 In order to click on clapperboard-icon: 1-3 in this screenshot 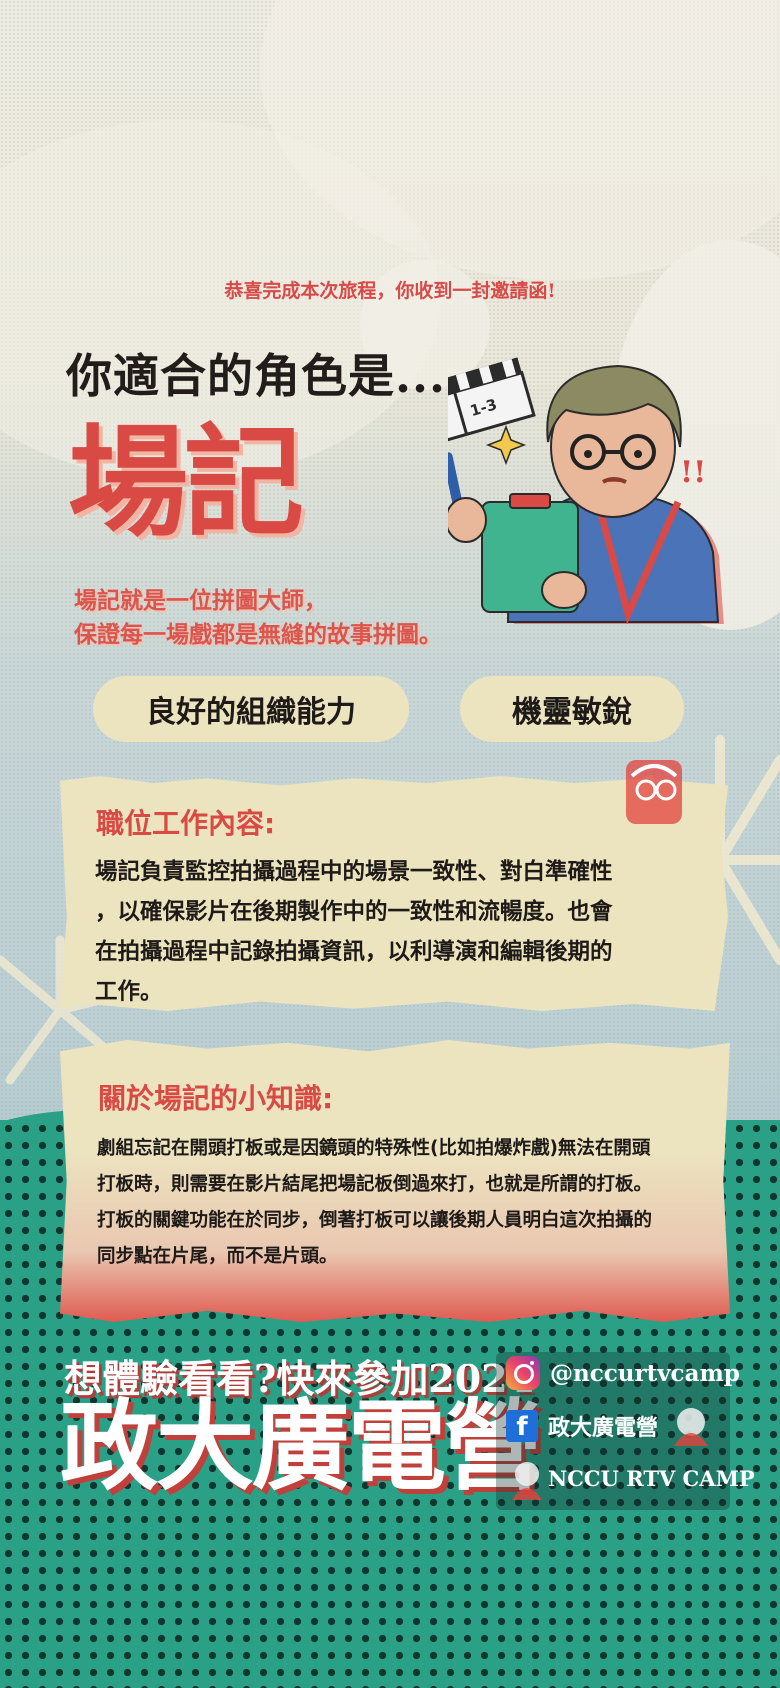, I will do `click(492, 400)`.